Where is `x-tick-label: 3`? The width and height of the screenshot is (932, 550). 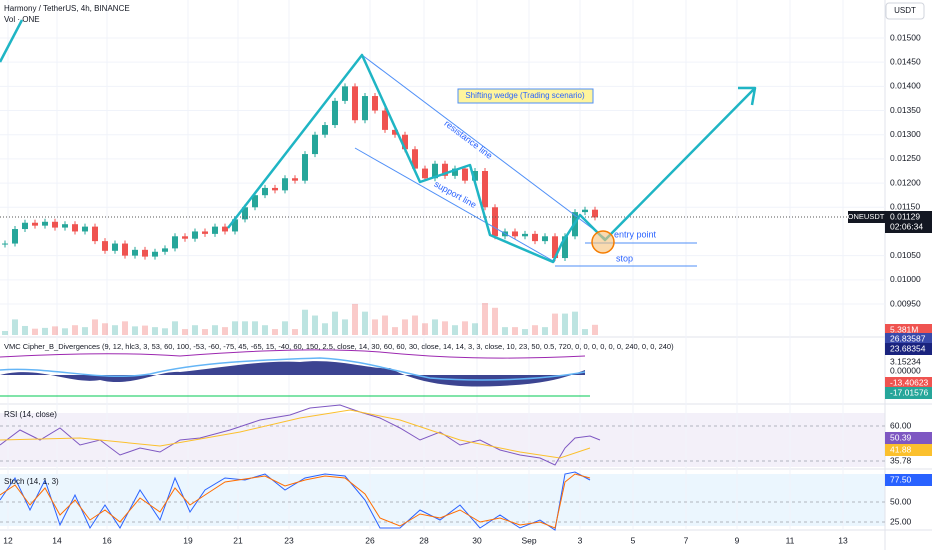 x-tick-label: 3 is located at coordinates (580, 540).